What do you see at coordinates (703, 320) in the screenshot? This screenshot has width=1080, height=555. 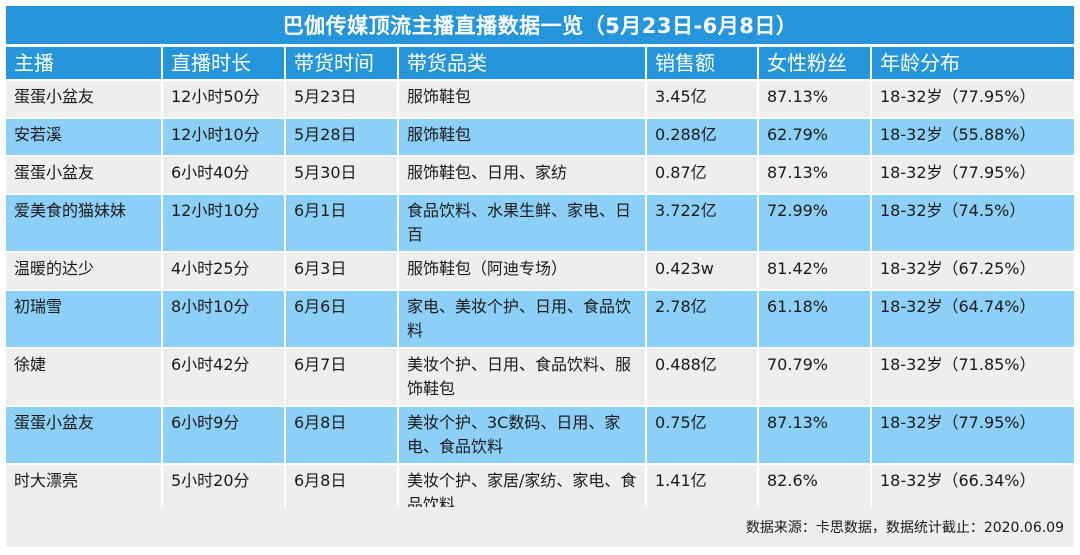 I see `cell-sales: 2.78亿` at bounding box center [703, 320].